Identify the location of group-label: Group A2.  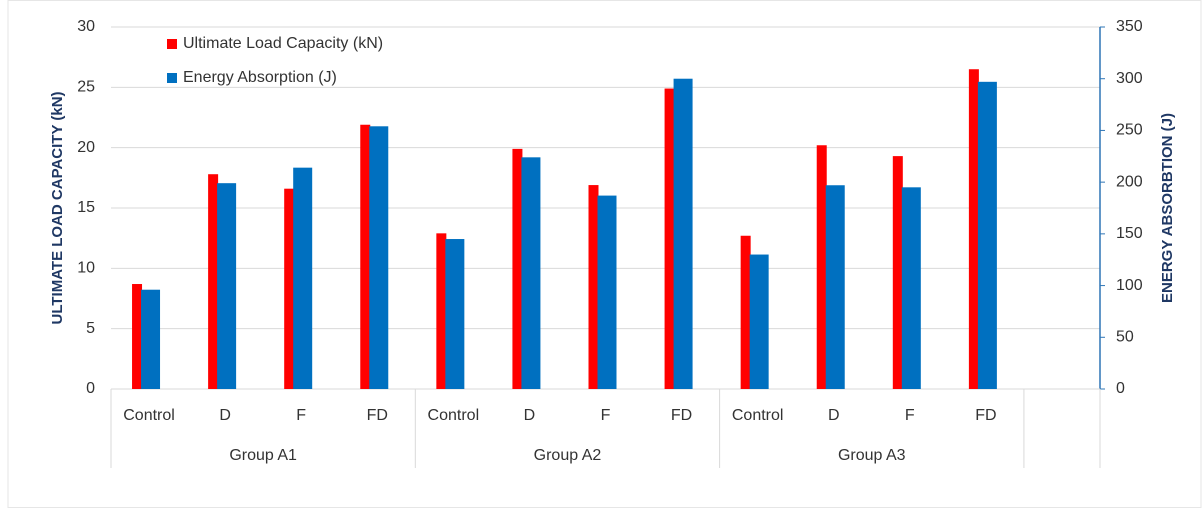
(568, 455).